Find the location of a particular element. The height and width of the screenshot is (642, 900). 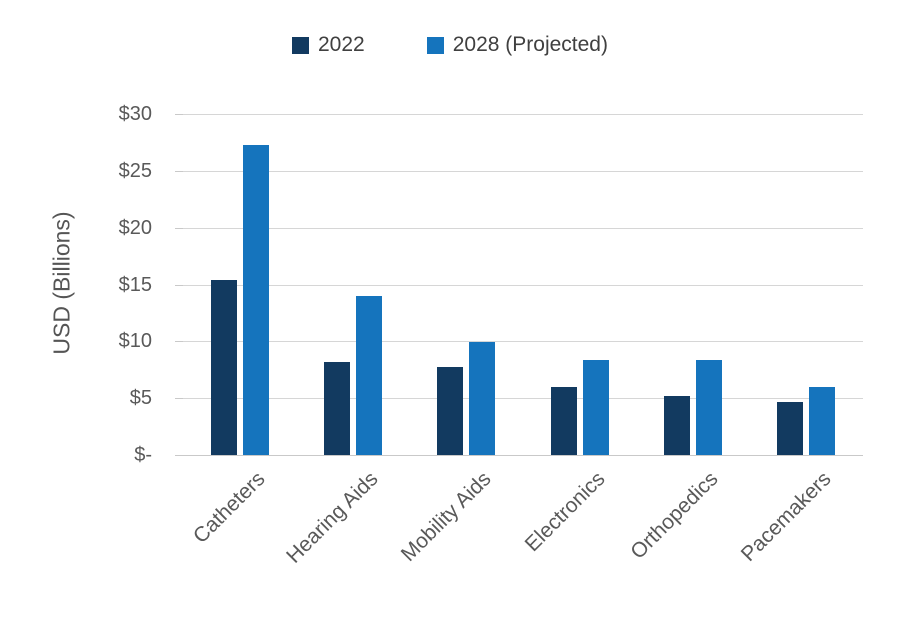

y-tick-label: $15 is located at coordinates (135, 285).